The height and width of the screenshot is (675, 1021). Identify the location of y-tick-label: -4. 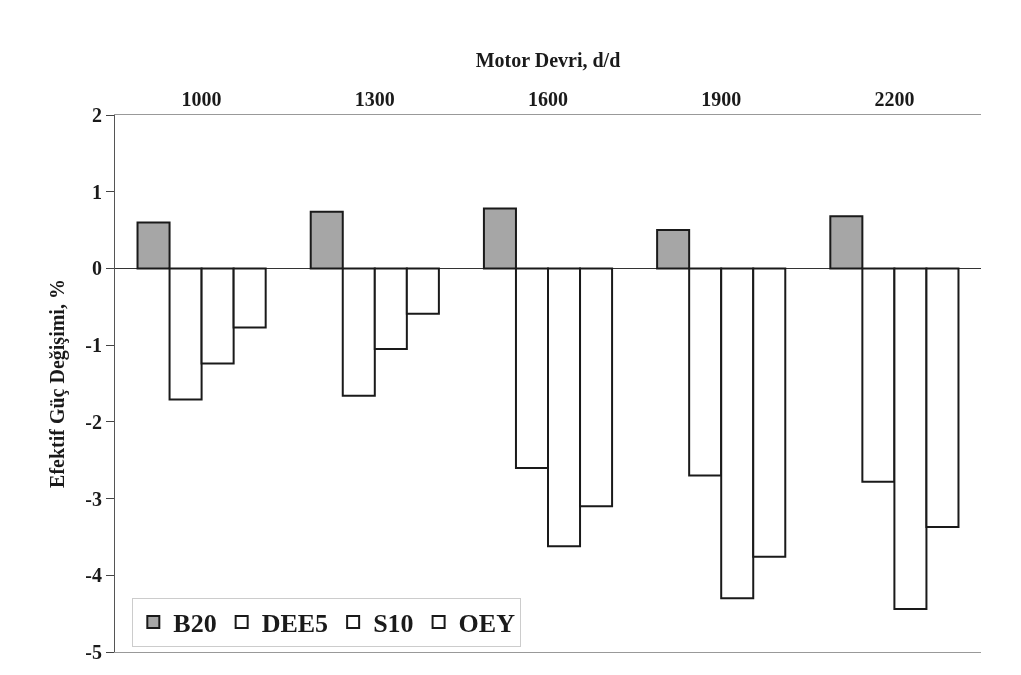
(93, 575).